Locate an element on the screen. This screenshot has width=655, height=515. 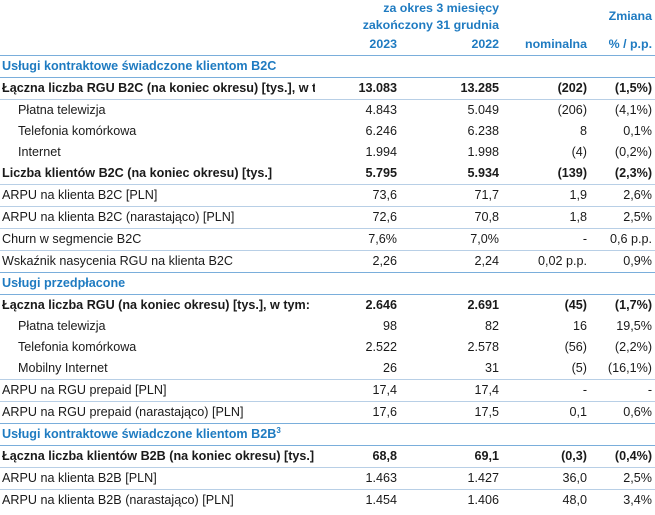
row-label: ARPU na RGU prepaid [PLN] is located at coordinates (157, 390).